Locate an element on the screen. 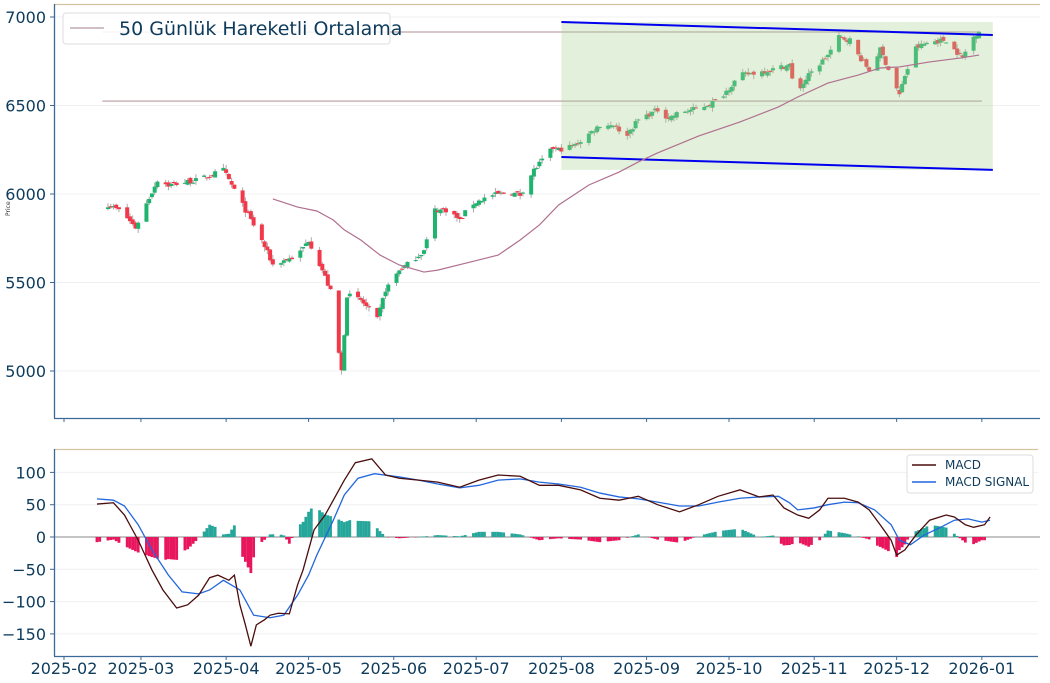 The width and height of the screenshot is (1050, 683). x-tick-label: 2025-06 is located at coordinates (393, 668).